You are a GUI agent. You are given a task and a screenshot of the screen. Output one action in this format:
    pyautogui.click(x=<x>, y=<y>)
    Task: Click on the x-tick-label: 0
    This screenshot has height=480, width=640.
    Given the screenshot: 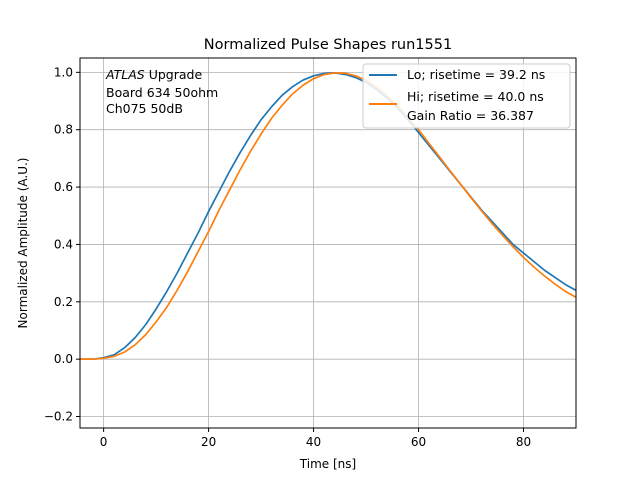 What is the action you would take?
    pyautogui.click(x=104, y=442)
    